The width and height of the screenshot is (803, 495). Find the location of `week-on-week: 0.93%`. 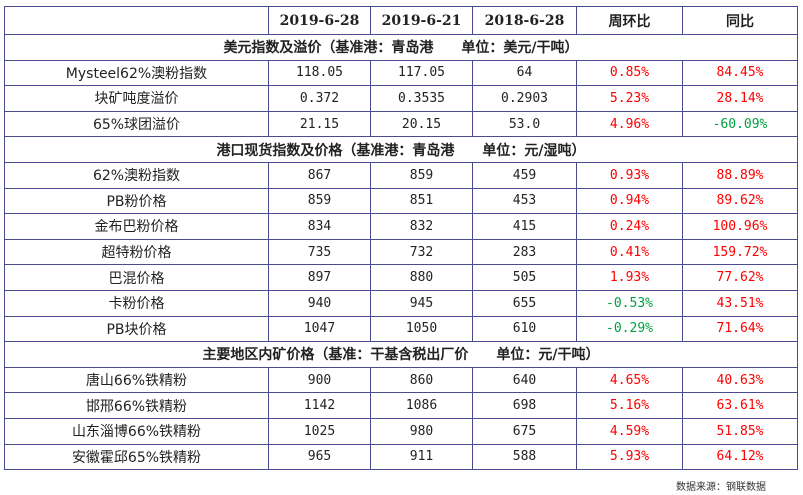

week-on-week: 0.93% is located at coordinates (629, 175).